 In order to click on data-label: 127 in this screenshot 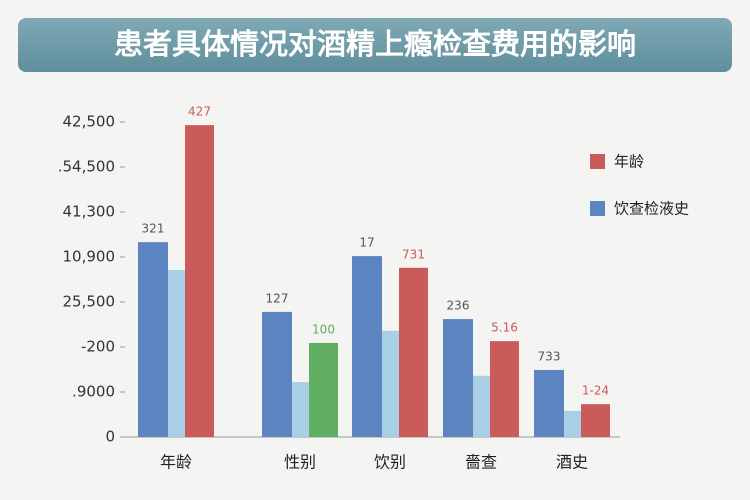, I will do `click(277, 298)`.